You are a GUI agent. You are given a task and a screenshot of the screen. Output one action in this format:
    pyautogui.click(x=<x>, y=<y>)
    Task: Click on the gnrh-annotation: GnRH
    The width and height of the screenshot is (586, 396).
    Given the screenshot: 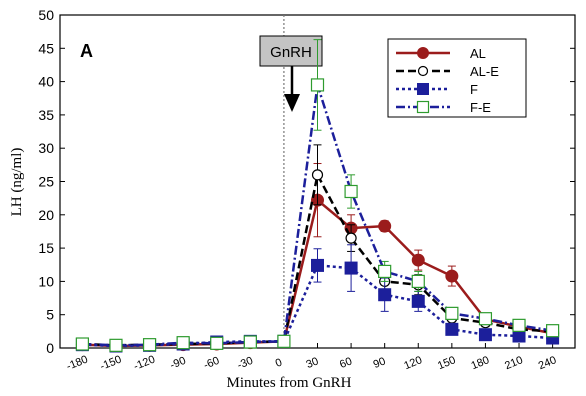 What is the action you would take?
    pyautogui.click(x=291, y=181)
    